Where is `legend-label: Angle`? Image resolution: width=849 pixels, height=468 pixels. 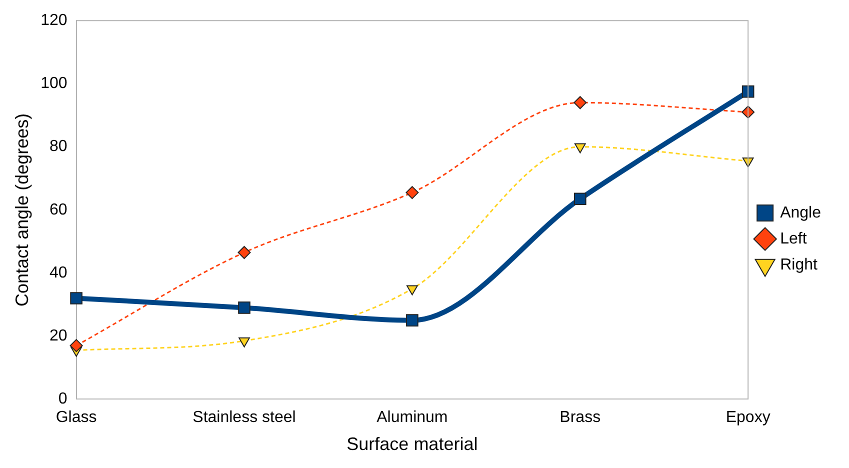
legend-label: Angle is located at coordinates (801, 213).